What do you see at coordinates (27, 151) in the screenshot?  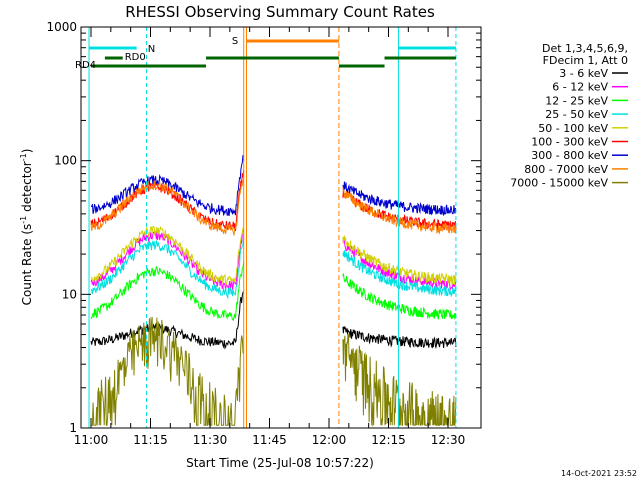 I see `y-axis-title-end: )` at bounding box center [27, 151].